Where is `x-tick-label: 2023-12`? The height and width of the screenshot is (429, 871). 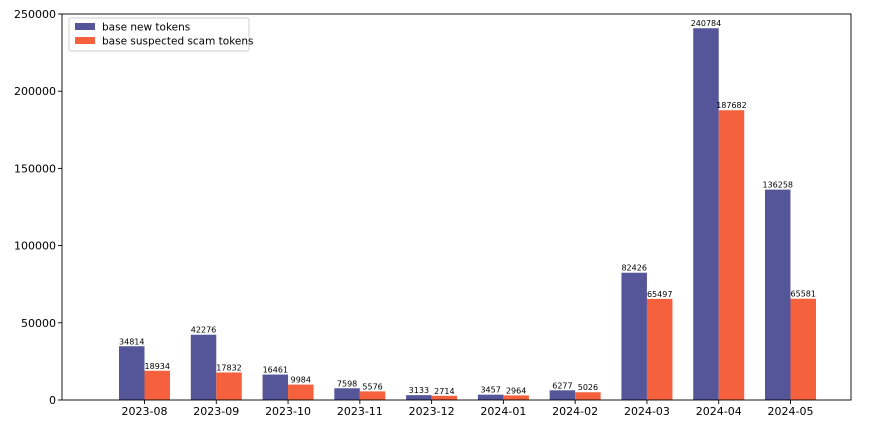 x-tick-label: 2023-12 is located at coordinates (432, 411).